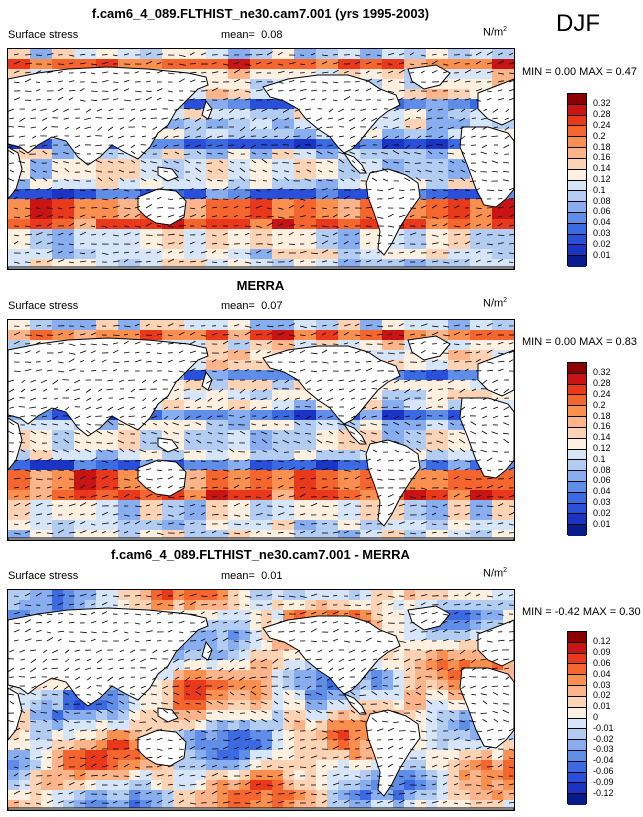 This screenshot has width=643, height=817. Describe the element at coordinates (603, 792) in the screenshot. I see `colorbar-tick-label: -0.12` at that location.